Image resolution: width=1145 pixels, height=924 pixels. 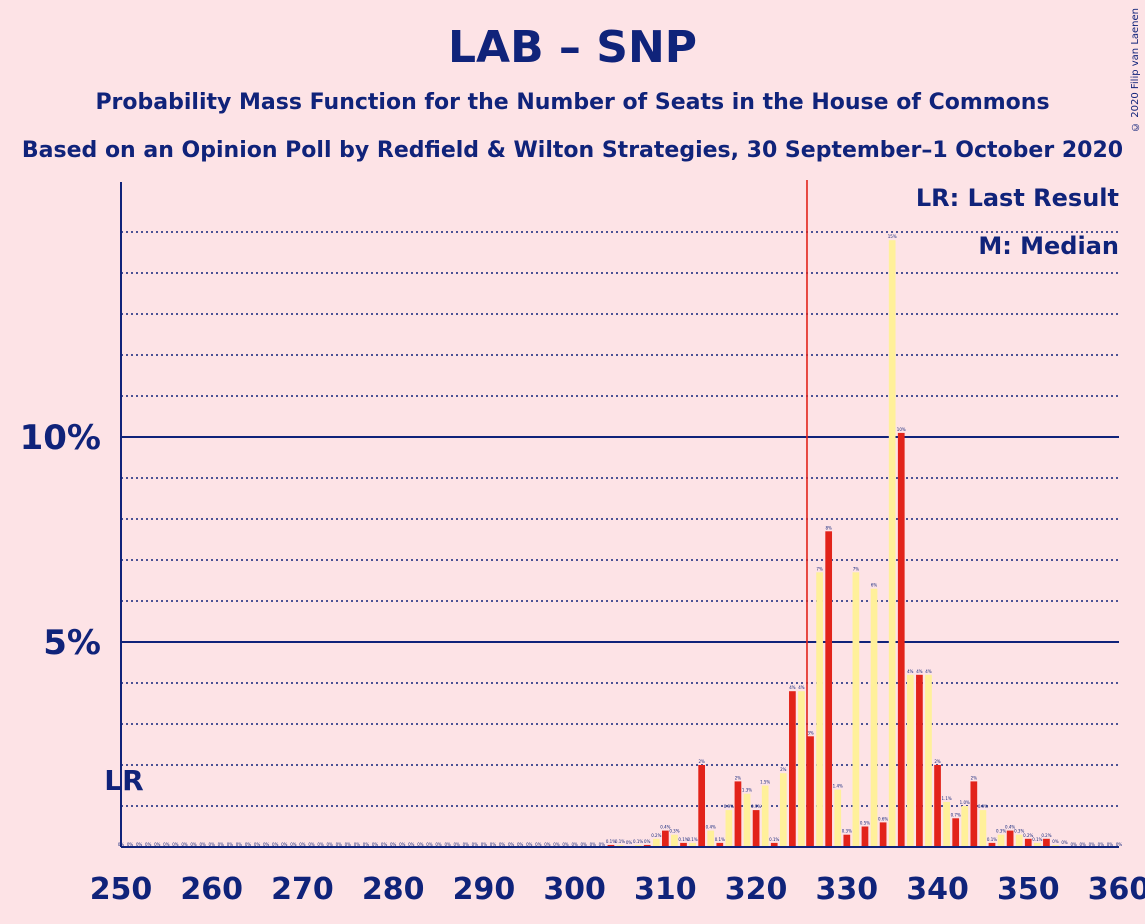 I want to click on bar-value-label: 0.5%, so click(x=865, y=823).